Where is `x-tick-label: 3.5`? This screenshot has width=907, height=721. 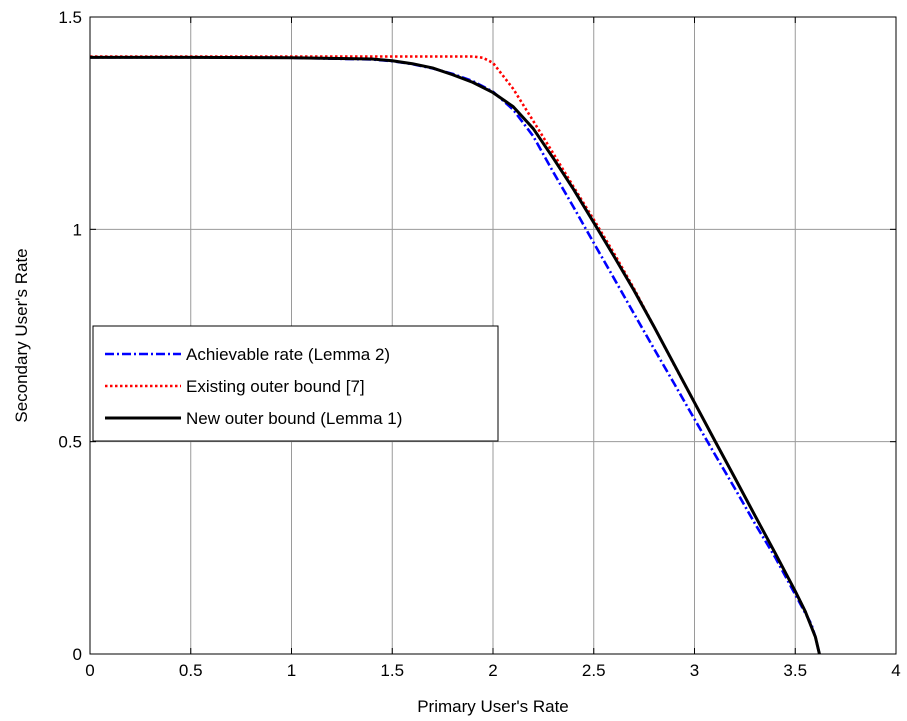 x-tick-label: 3.5 is located at coordinates (795, 670).